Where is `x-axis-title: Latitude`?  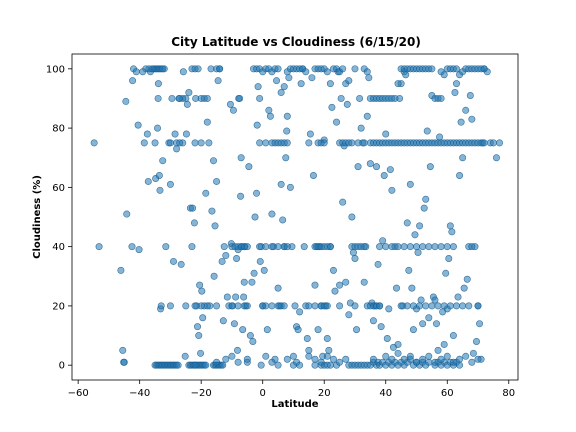 x-axis-title: Latitude is located at coordinates (294, 404).